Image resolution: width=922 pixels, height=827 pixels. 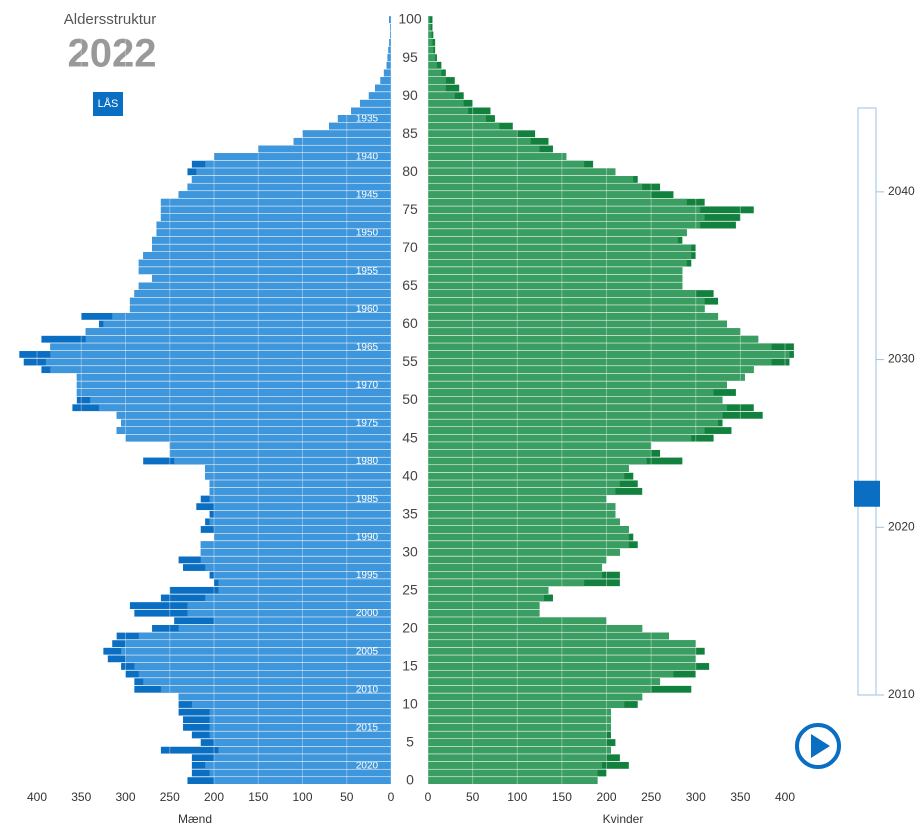 I want to click on x-axis-label: Kvinder, so click(x=623, y=819).